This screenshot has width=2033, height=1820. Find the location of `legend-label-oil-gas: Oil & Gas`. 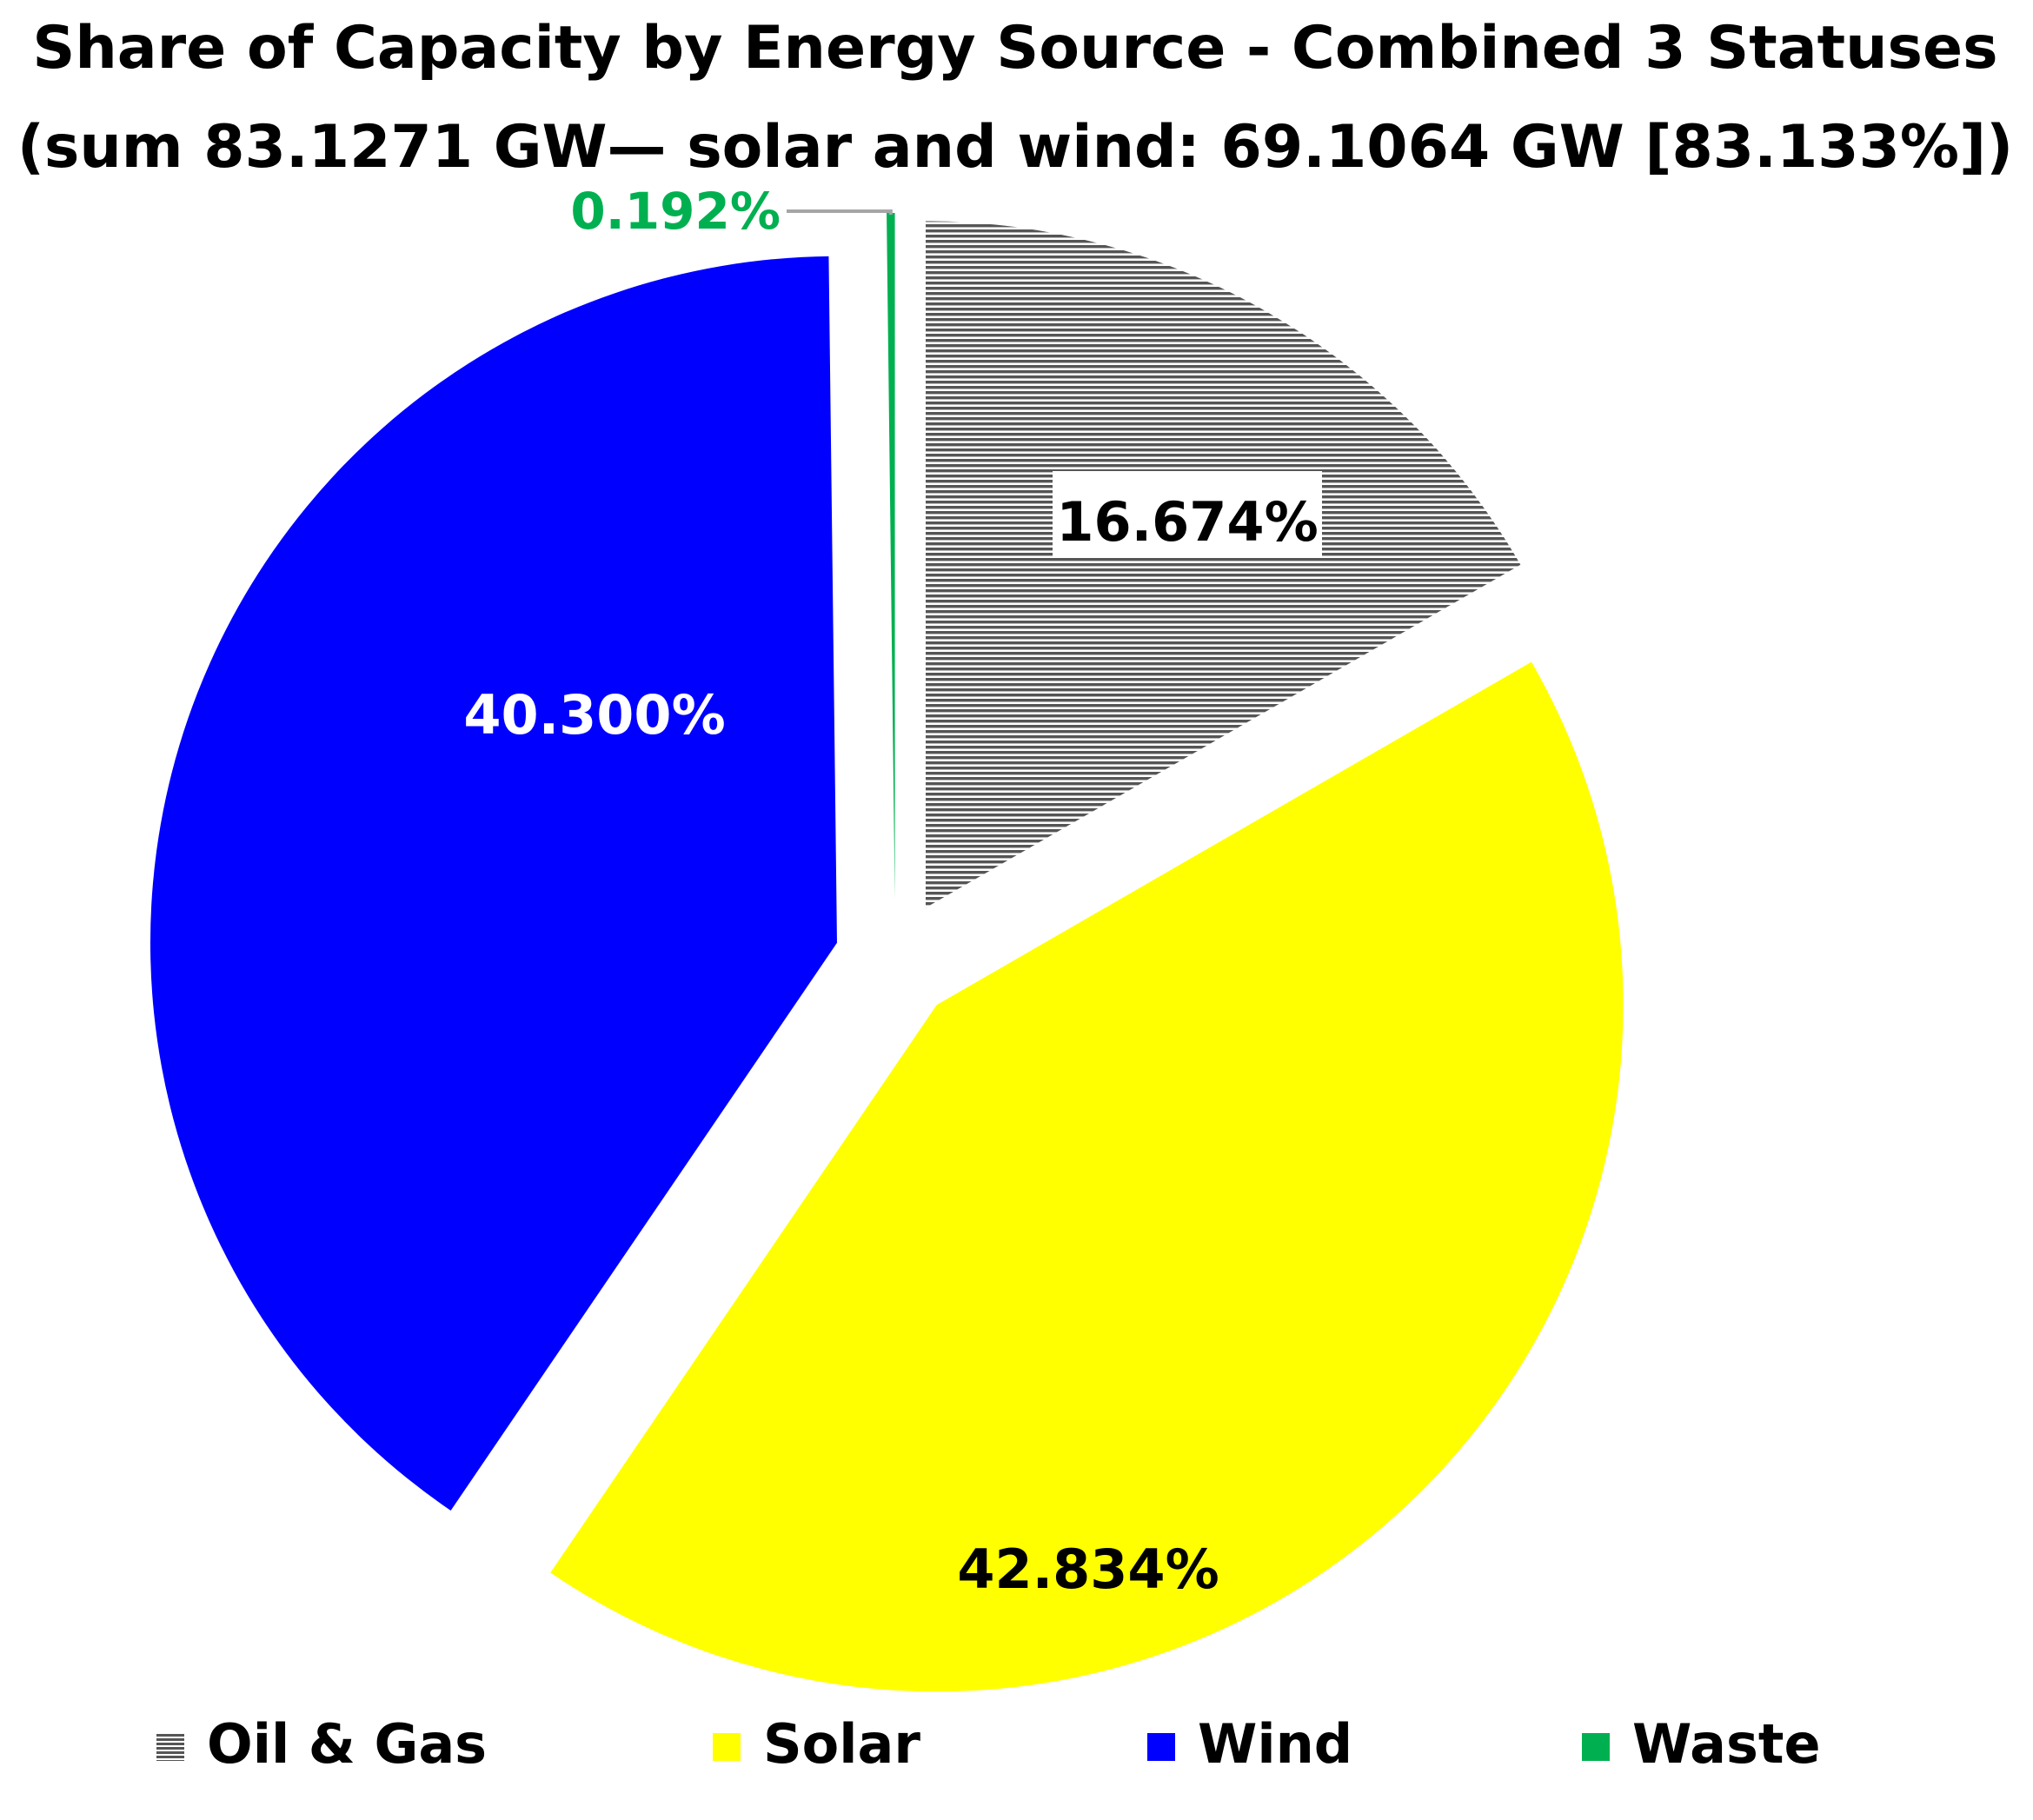

legend-label-oil-gas: Oil & Gas is located at coordinates (347, 1744).